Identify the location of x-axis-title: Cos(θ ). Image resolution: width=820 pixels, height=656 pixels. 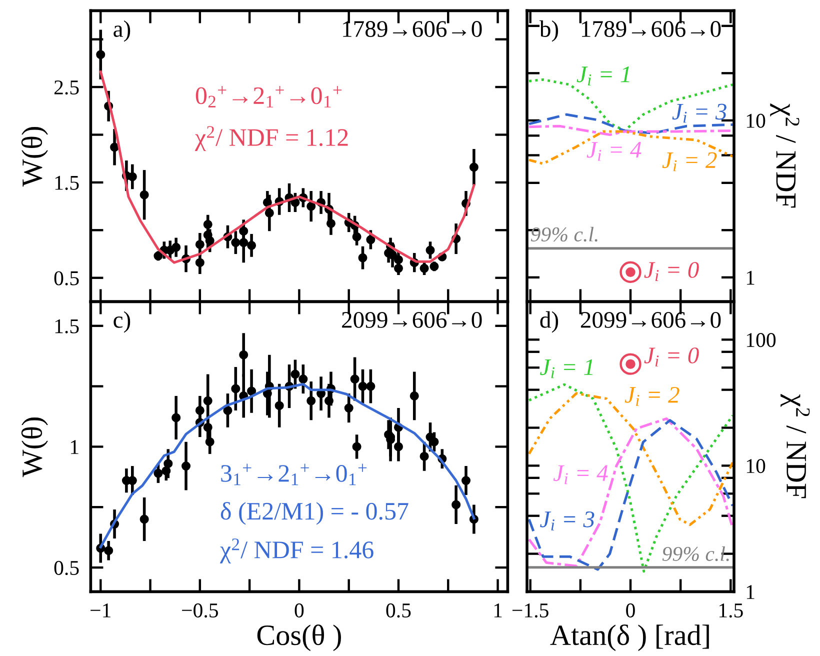
(299, 638).